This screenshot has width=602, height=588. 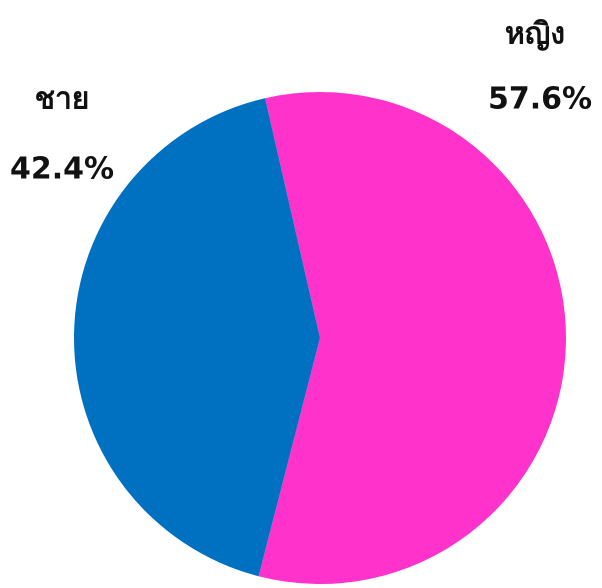 I want to click on slice-name: ชาย, so click(x=62, y=99).